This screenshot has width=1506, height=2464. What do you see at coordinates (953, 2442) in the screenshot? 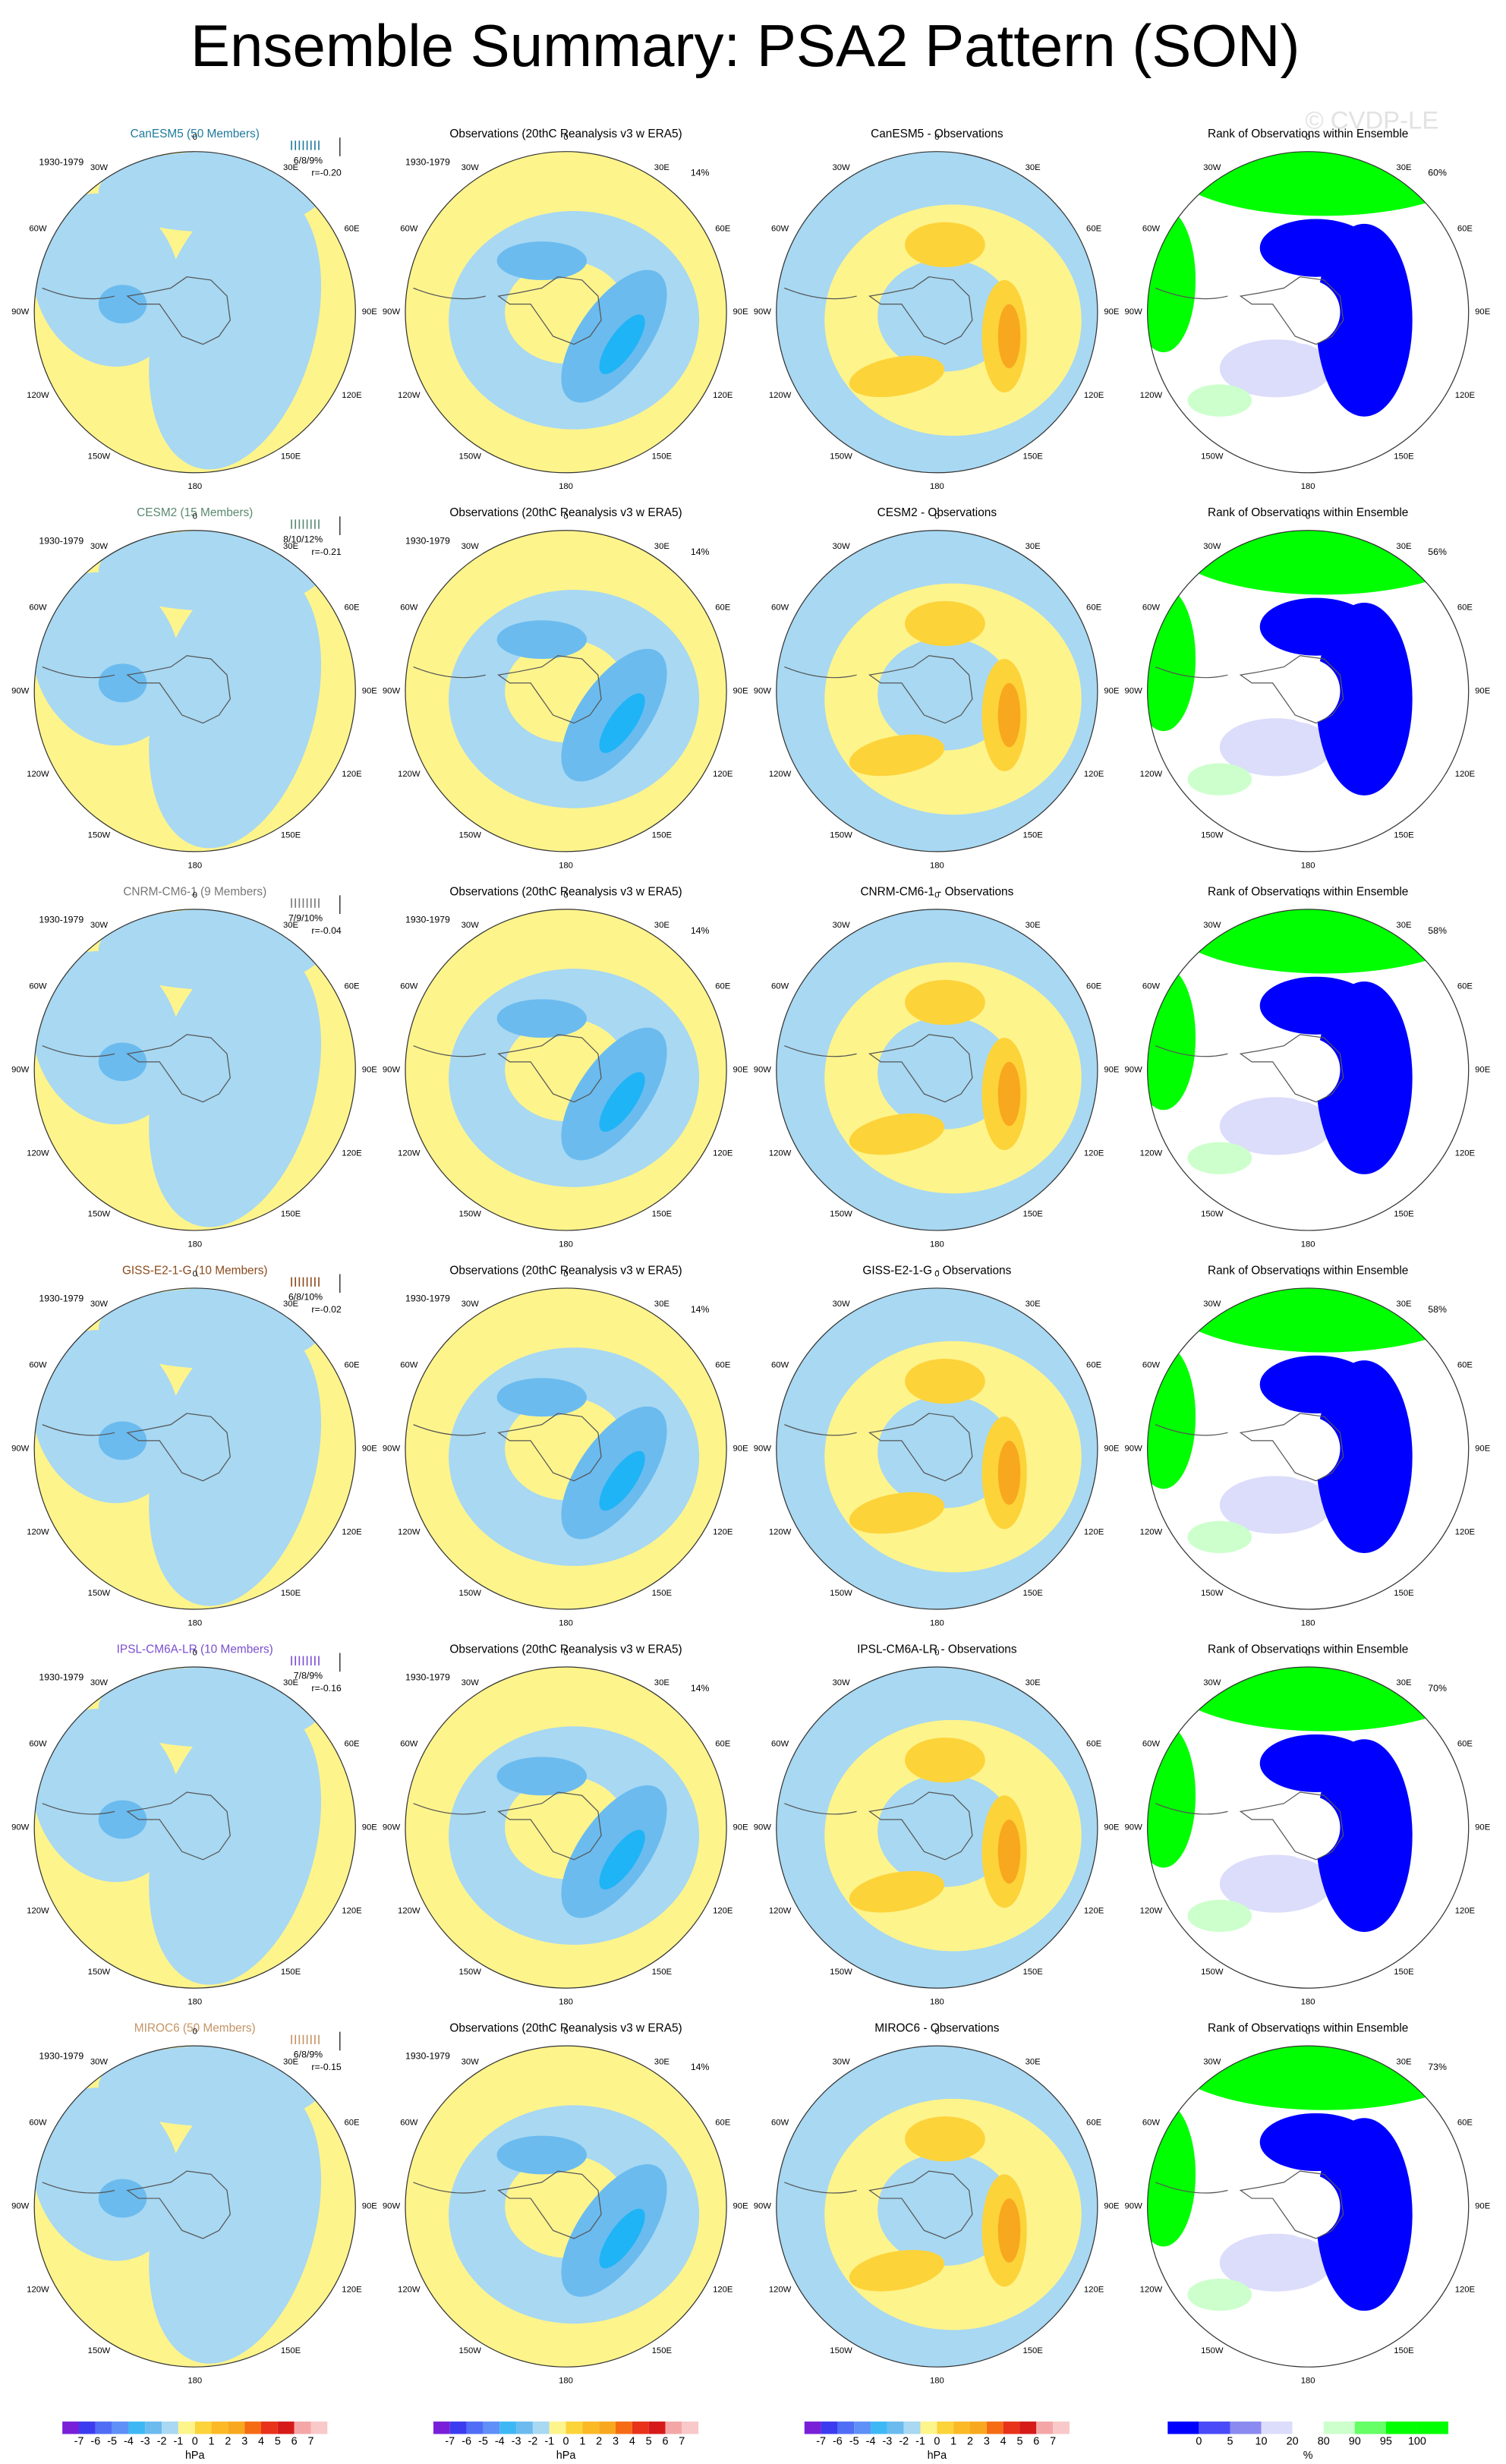
I see `colorbar-label: 1` at bounding box center [953, 2442].